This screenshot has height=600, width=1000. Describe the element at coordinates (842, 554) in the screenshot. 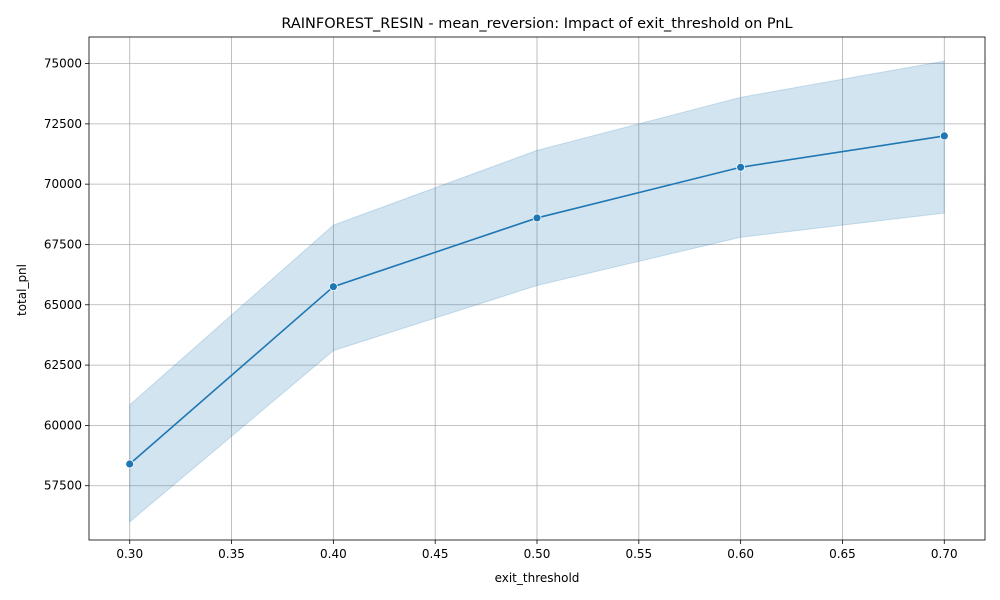

I see `x-tick-label: 0.65` at that location.